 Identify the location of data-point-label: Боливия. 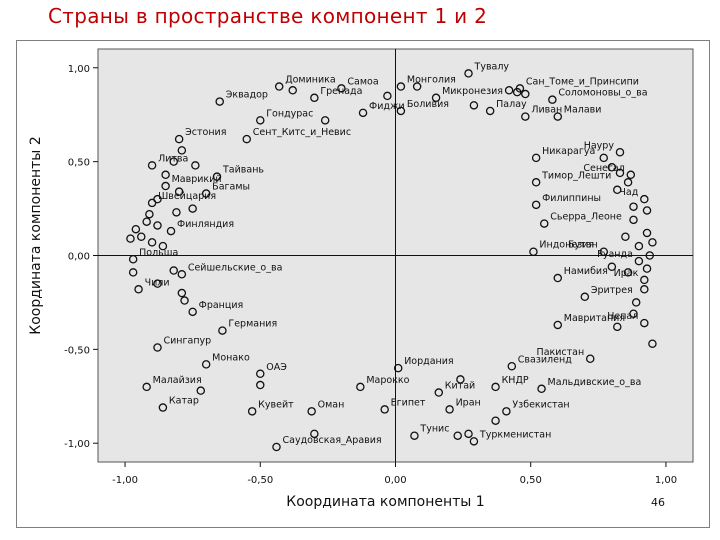
(428, 104).